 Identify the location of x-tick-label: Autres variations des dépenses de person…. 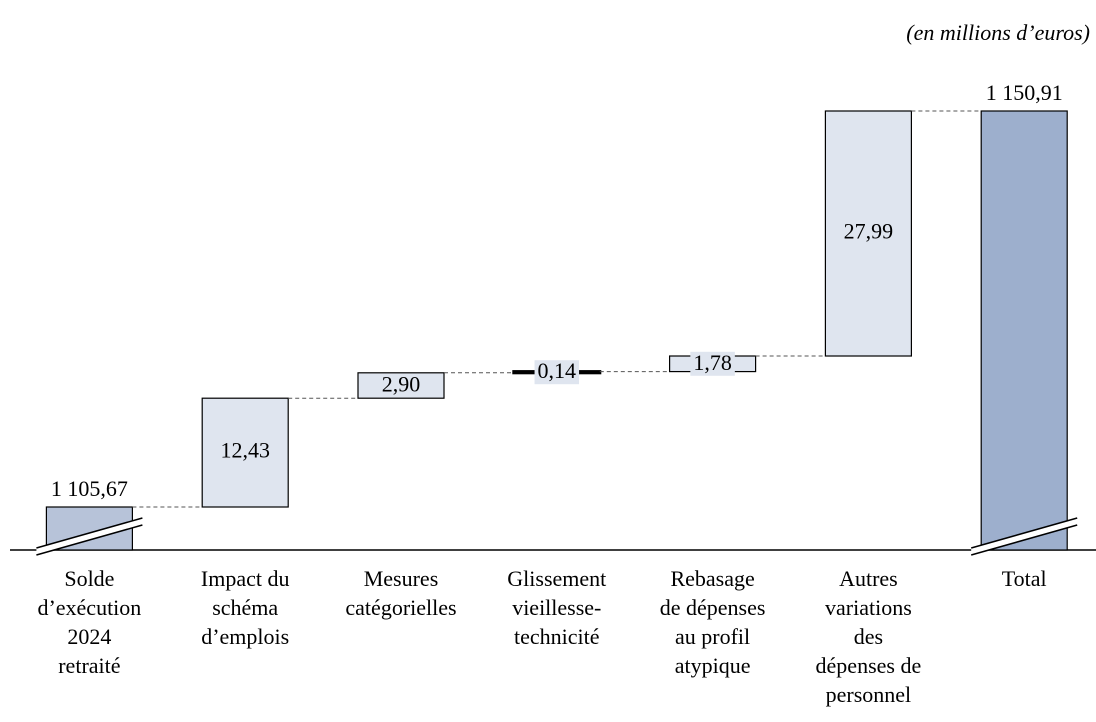
(868, 636).